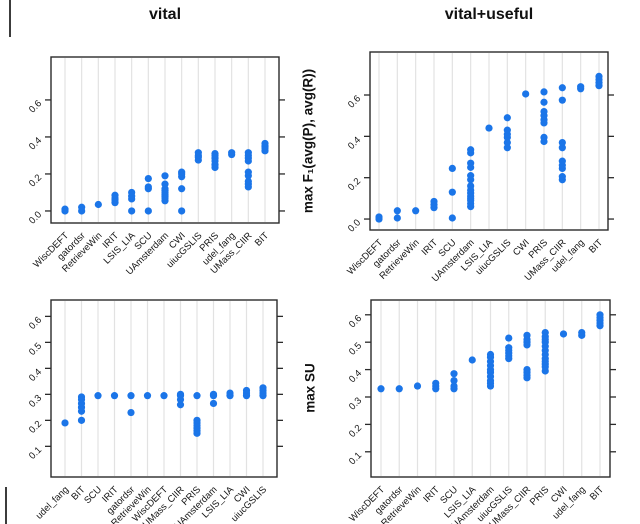  What do you see at coordinates (10, 18) in the screenshot?
I see `scan-artifact-line-top` at bounding box center [10, 18].